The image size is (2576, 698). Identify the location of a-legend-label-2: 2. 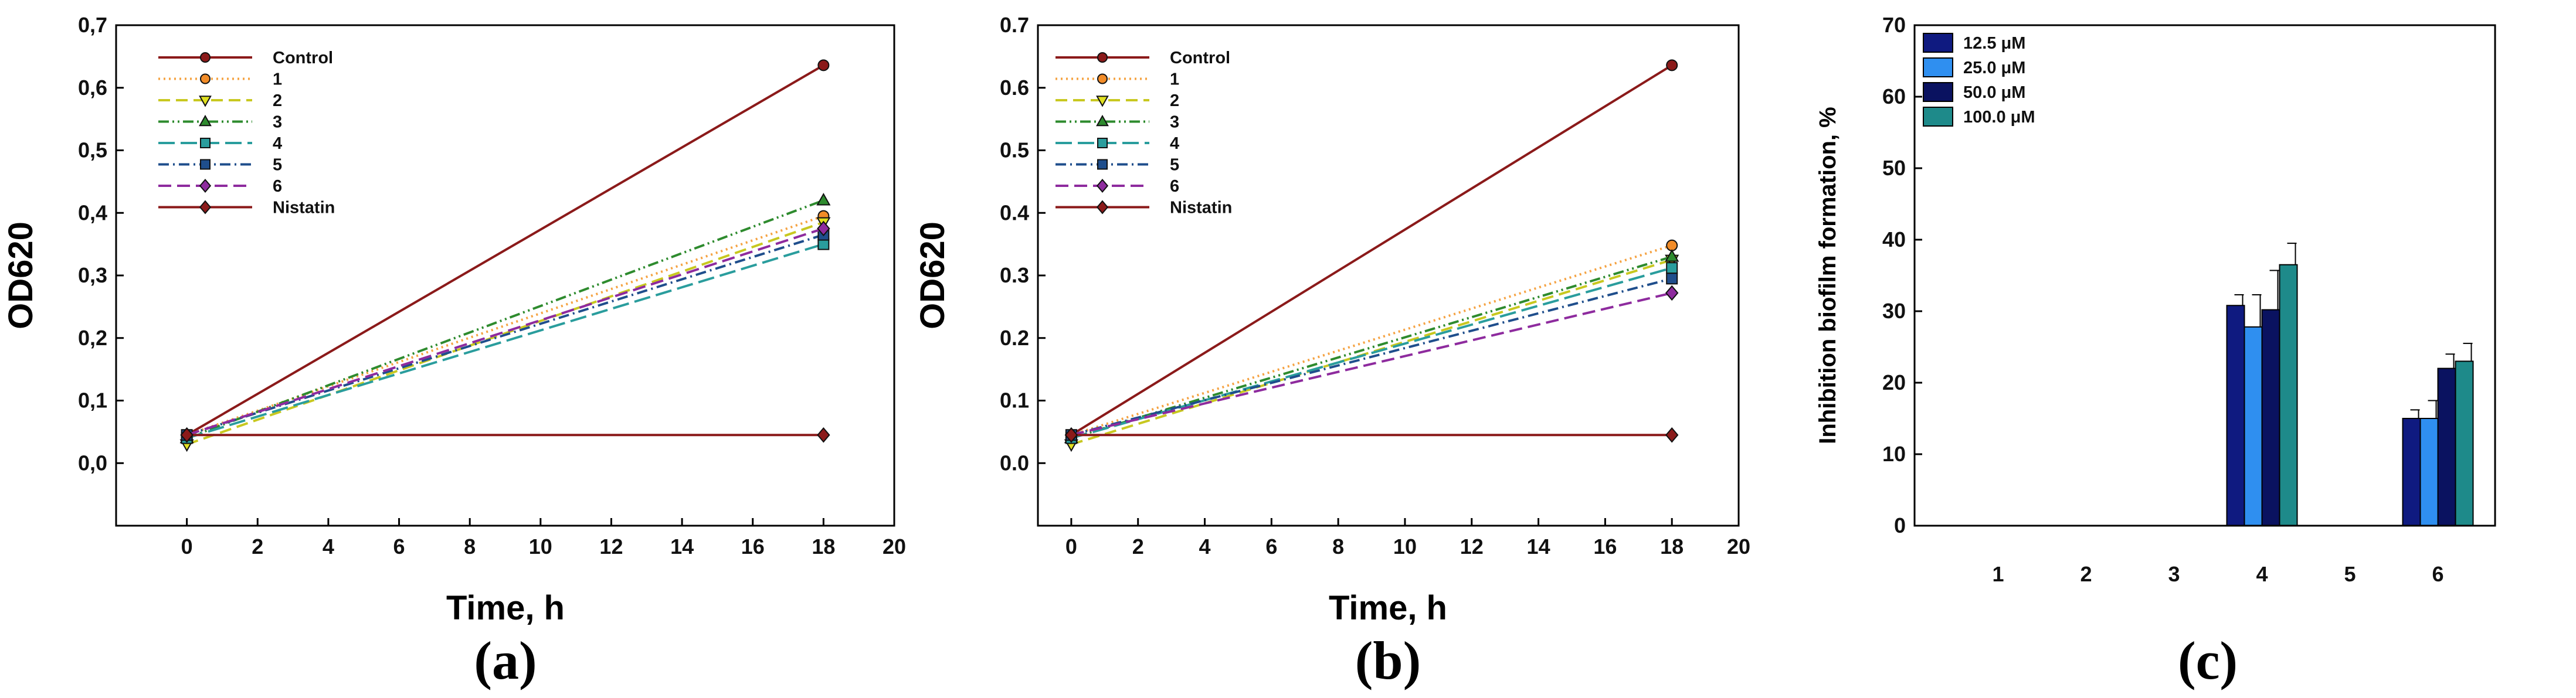
(277, 100).